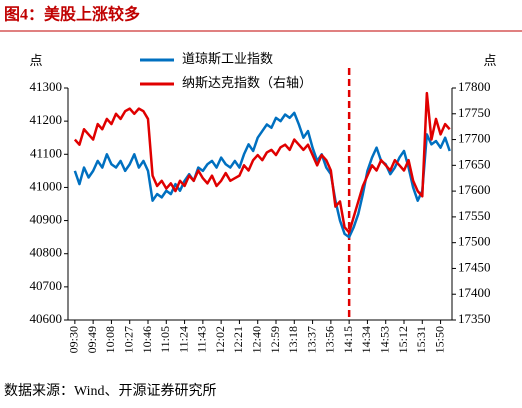  What do you see at coordinates (474, 163) in the screenshot?
I see `y2-tick-label: 17650` at bounding box center [474, 163].